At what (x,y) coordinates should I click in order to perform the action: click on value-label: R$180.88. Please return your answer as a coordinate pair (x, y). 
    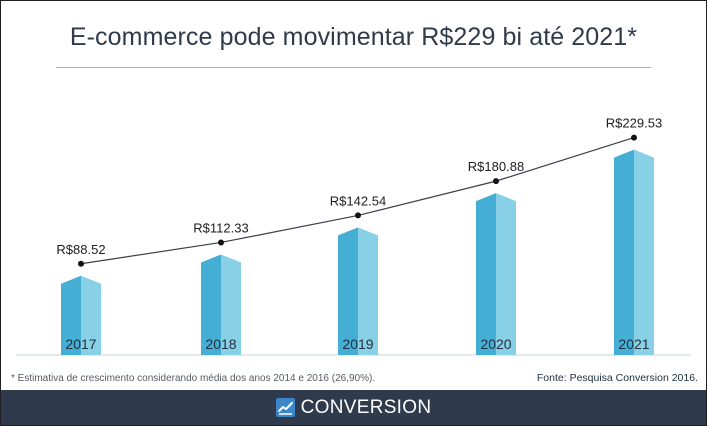
    Looking at the image, I should click on (496, 166).